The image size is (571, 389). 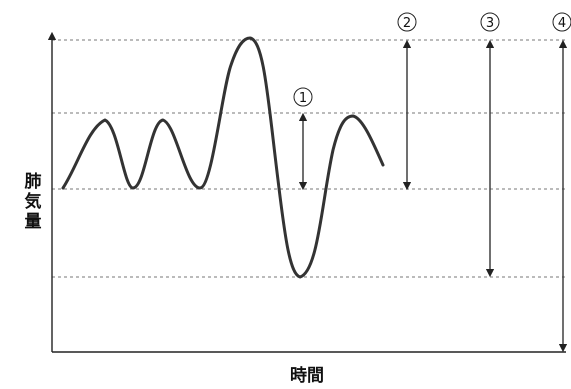 I want to click on marker-1: 1, so click(x=303, y=97).